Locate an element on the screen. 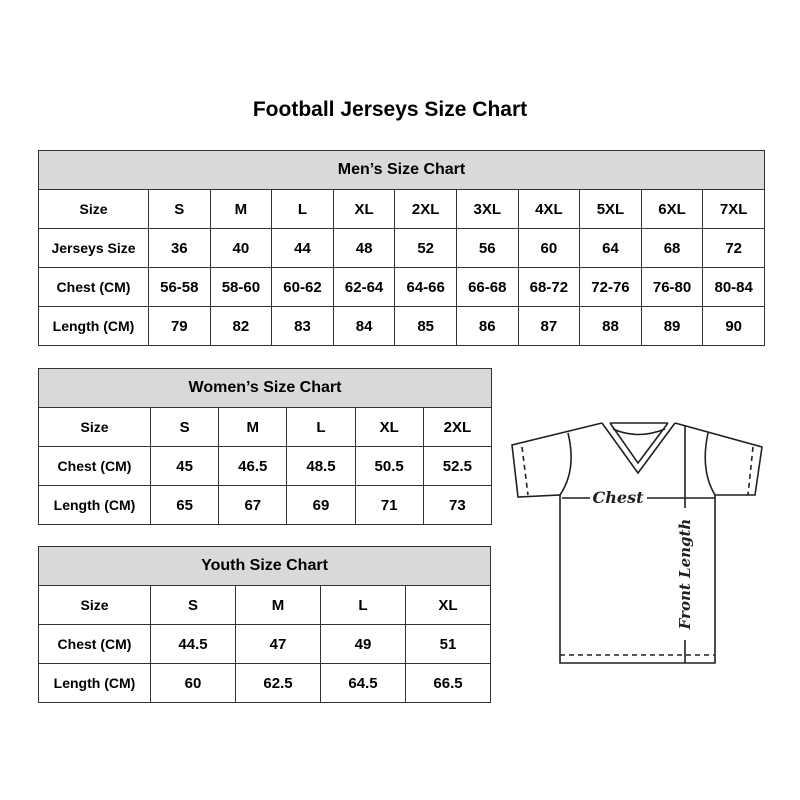 The width and height of the screenshot is (800, 800). table-cell: 79 is located at coordinates (179, 326).